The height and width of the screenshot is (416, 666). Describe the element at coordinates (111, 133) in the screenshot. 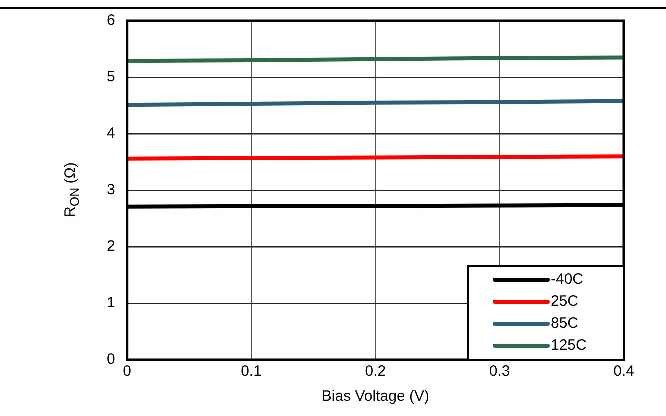

I see `y-tick-label: 4` at that location.